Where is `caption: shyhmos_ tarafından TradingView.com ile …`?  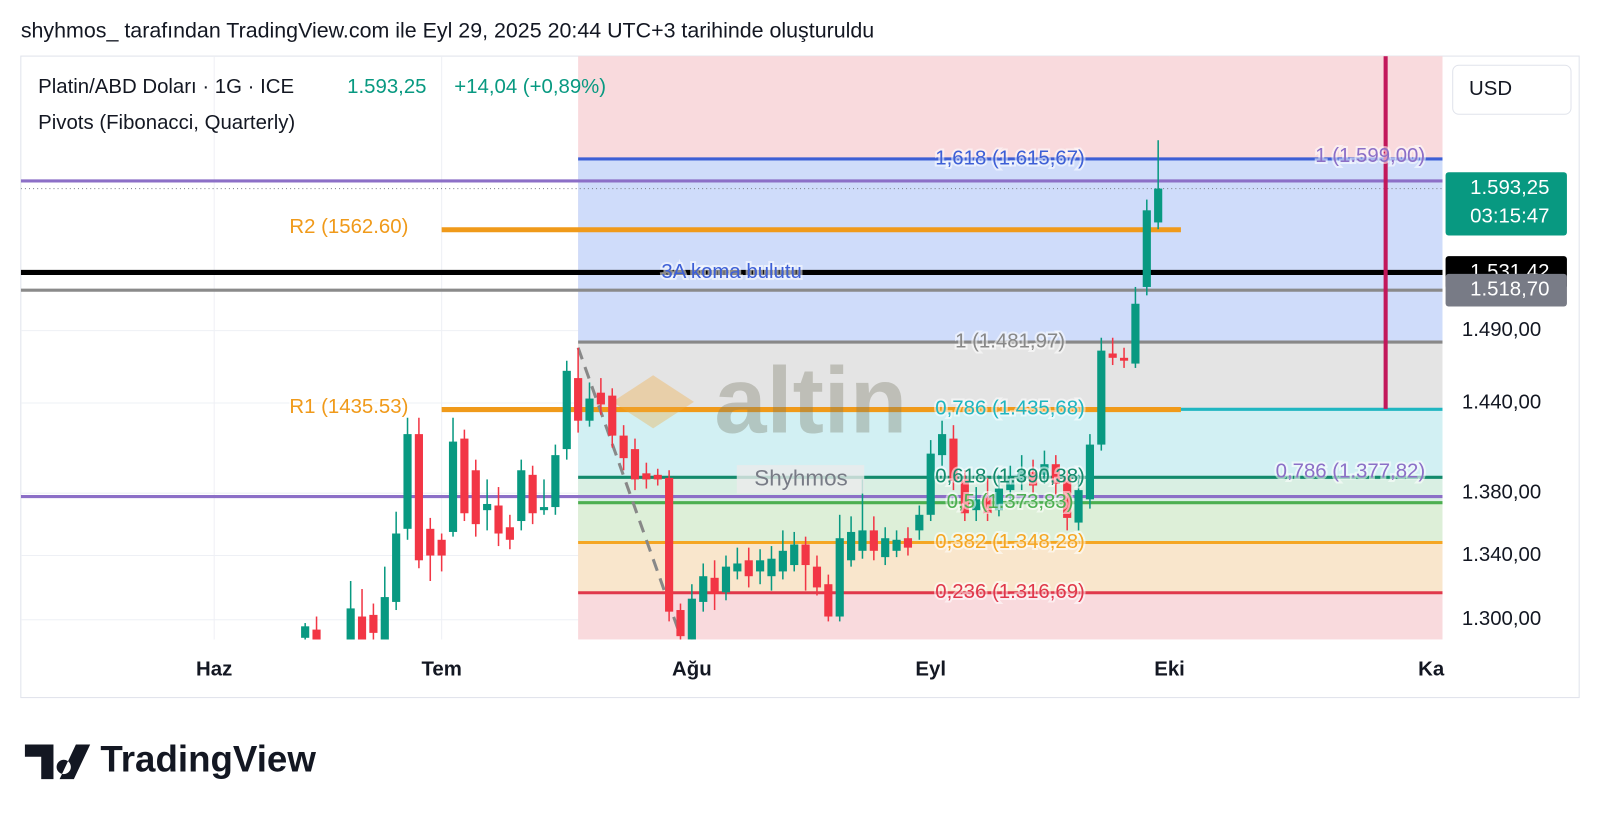
caption: shyhmos_ tarafından TradingView.com ile … is located at coordinates (447, 30).